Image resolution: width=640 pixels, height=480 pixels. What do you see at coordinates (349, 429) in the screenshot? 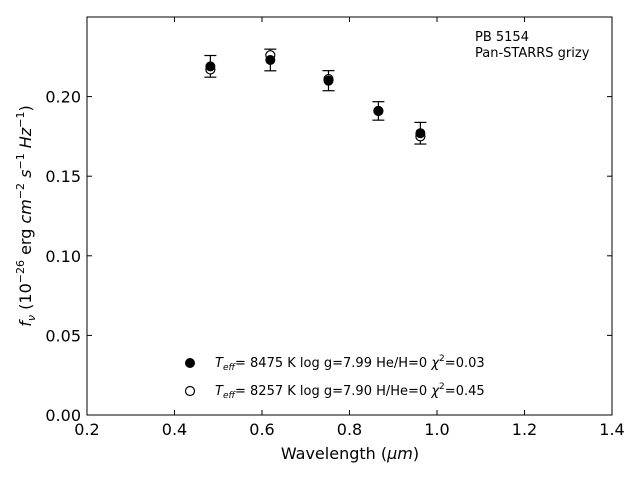
I see `x-tick-label: 0.8` at bounding box center [349, 429].